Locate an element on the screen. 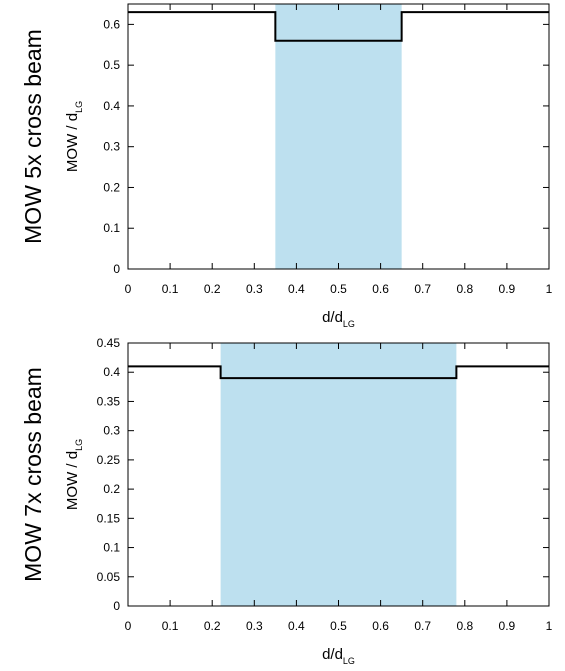  shaded-region is located at coordinates (338, 136).